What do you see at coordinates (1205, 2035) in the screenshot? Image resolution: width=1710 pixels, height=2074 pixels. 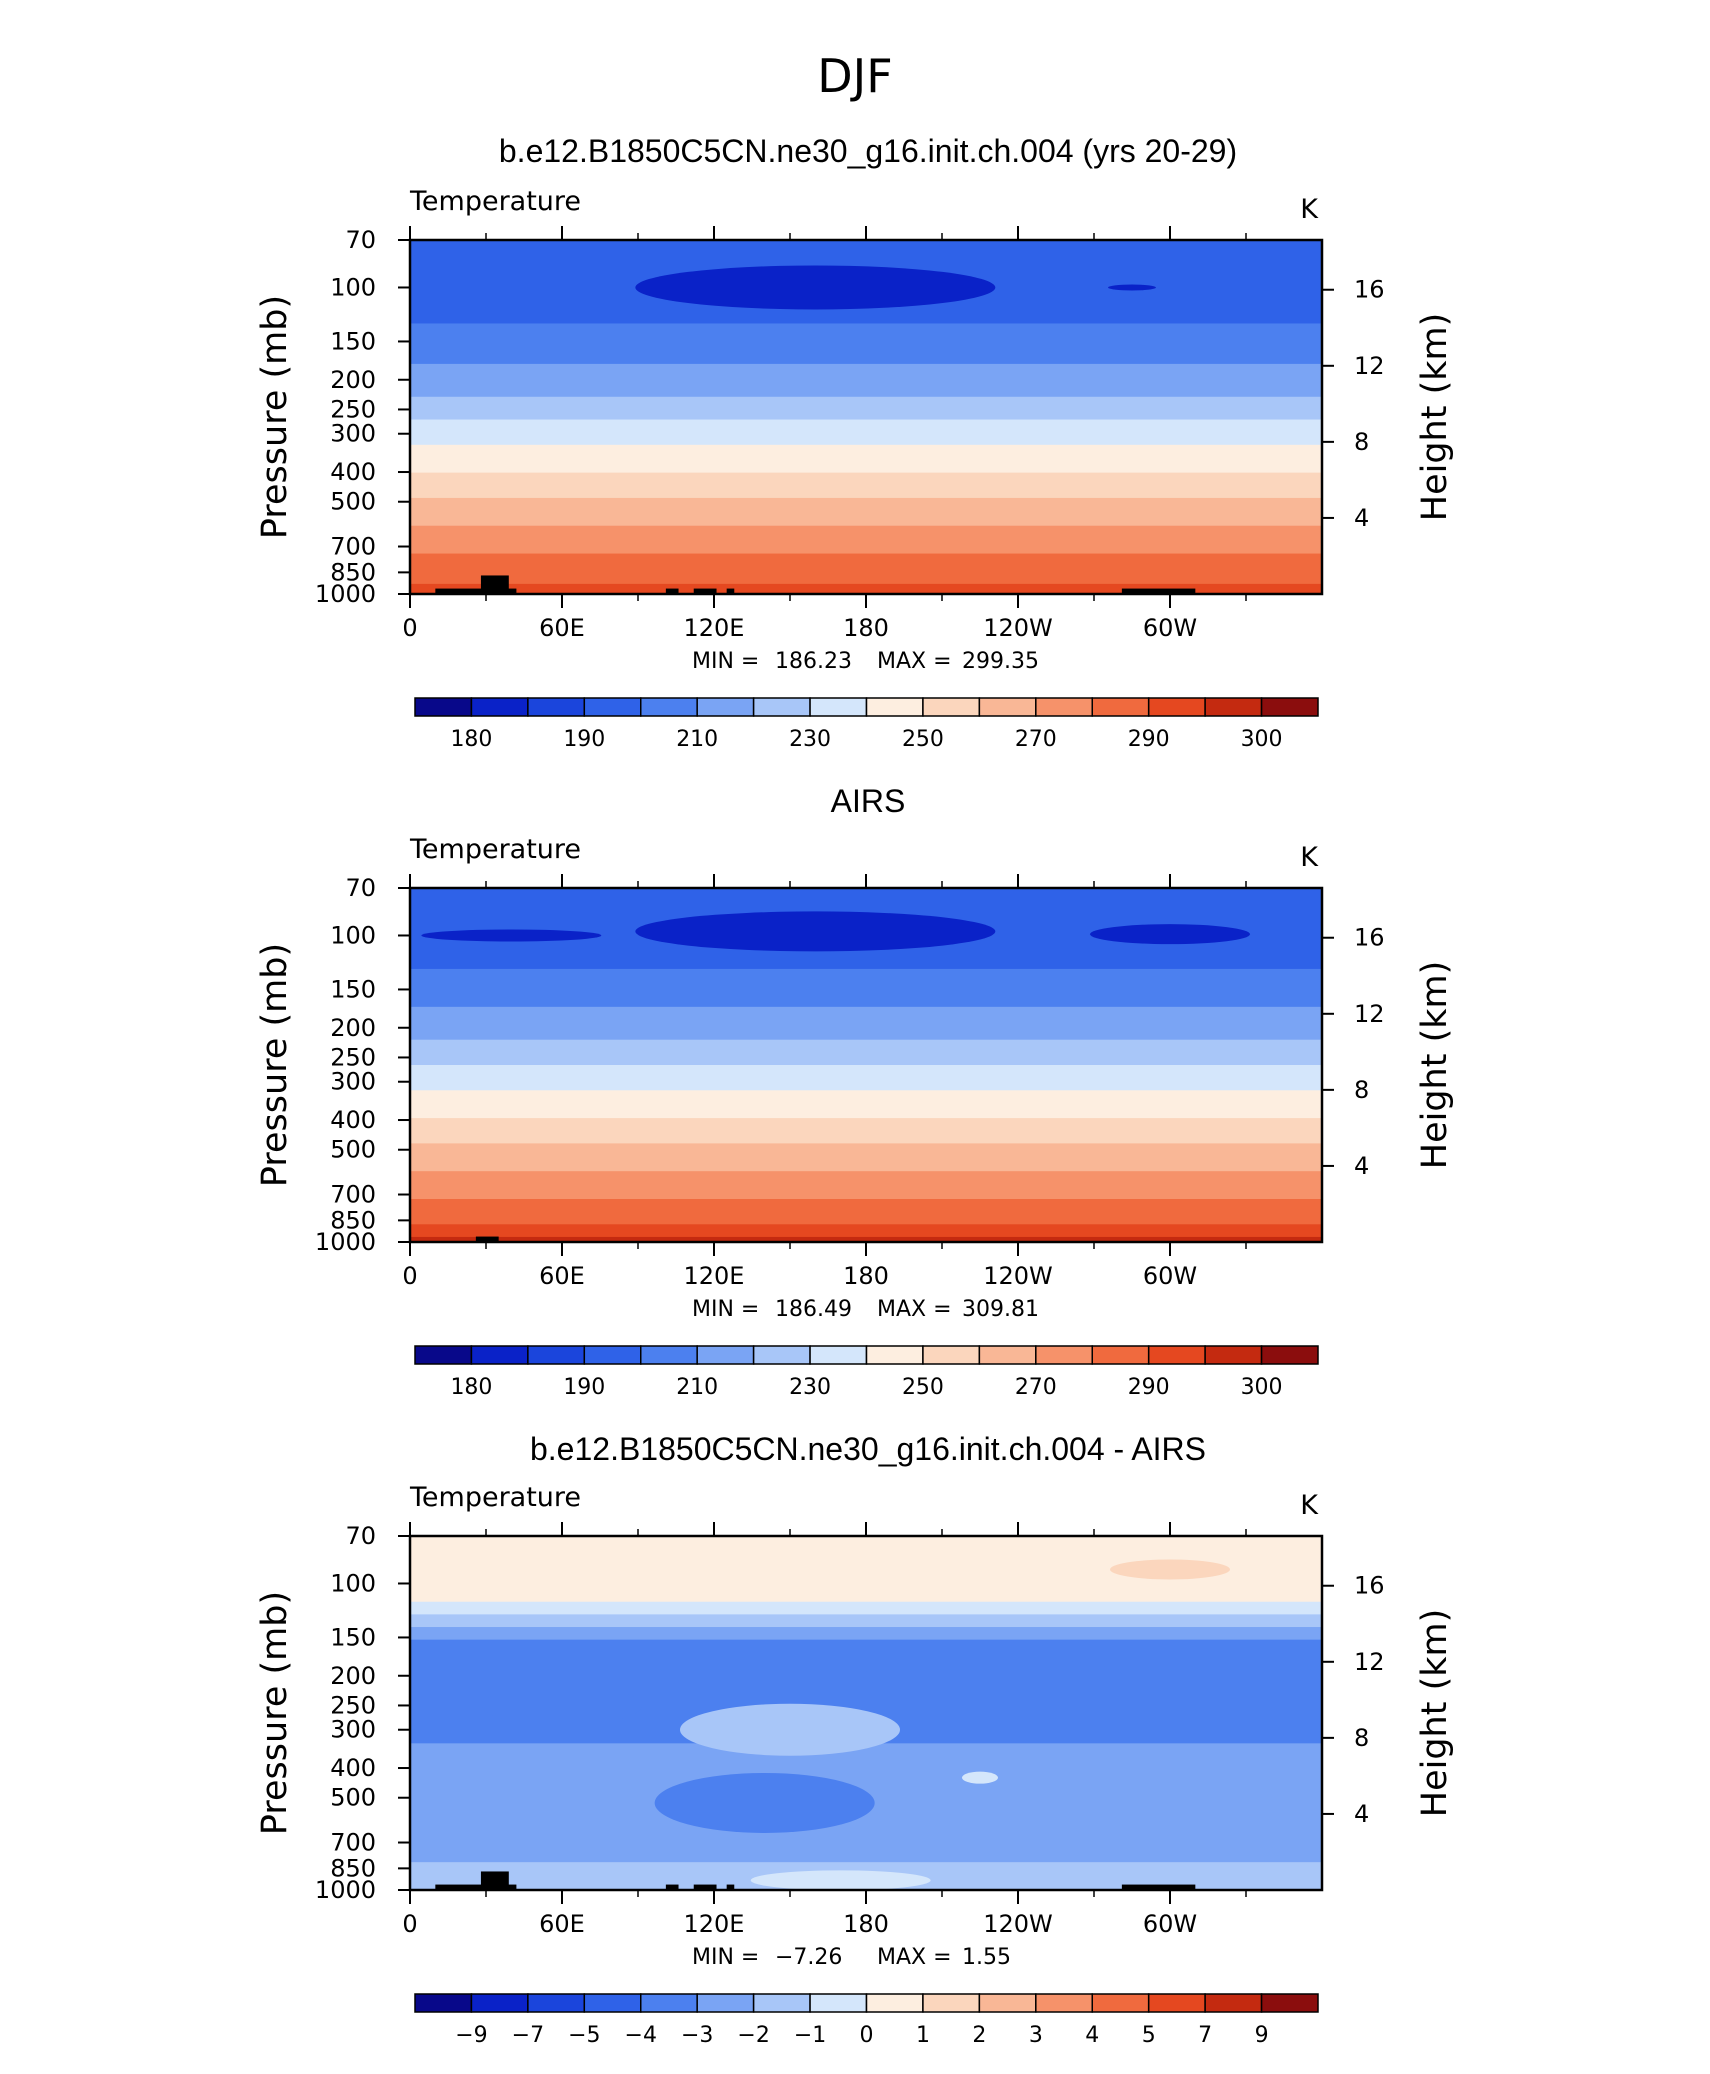 I see `colorbar-label: 7` at bounding box center [1205, 2035].